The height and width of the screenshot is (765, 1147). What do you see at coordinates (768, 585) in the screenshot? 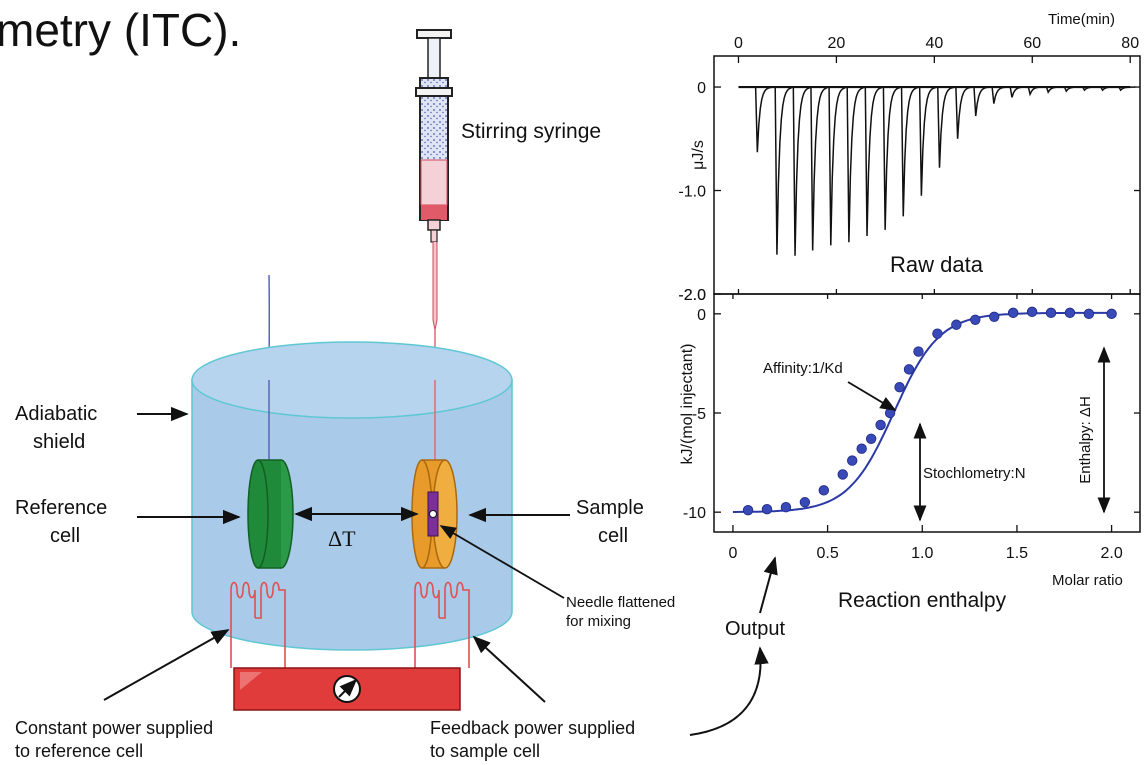
I see `output-arrow-up` at bounding box center [768, 585].